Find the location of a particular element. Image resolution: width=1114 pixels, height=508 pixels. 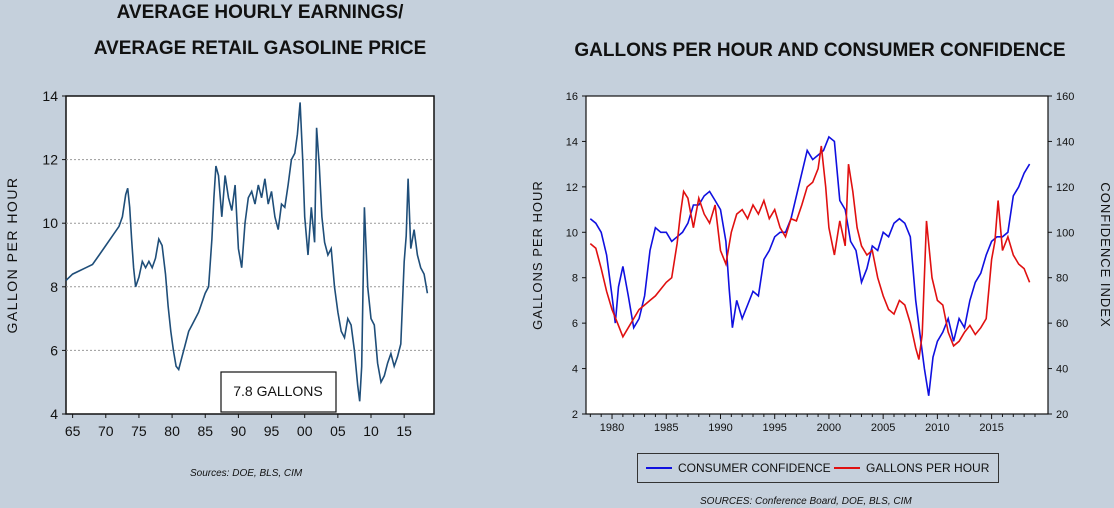

left-x-tick-label: 10 is located at coordinates (371, 431).